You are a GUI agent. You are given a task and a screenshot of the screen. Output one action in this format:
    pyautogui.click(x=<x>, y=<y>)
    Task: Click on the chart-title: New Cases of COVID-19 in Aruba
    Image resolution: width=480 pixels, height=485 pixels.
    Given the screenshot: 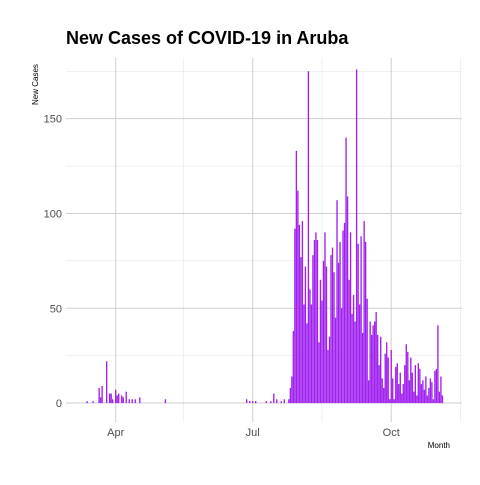 What is the action you would take?
    pyautogui.click(x=207, y=38)
    